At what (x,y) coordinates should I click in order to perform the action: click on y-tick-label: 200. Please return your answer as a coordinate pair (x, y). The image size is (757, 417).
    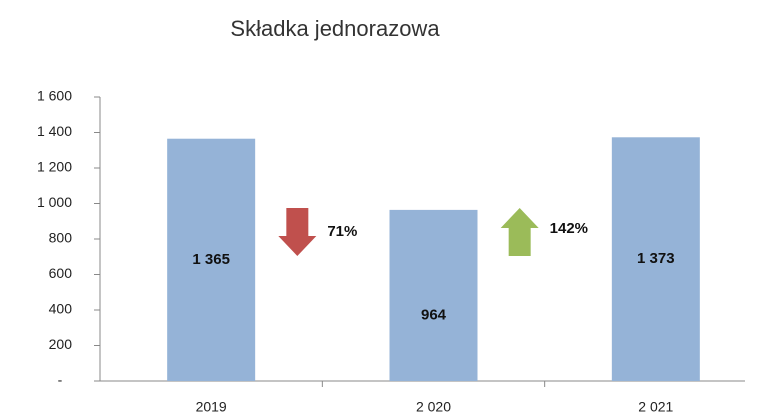
    Looking at the image, I should click on (61, 344).